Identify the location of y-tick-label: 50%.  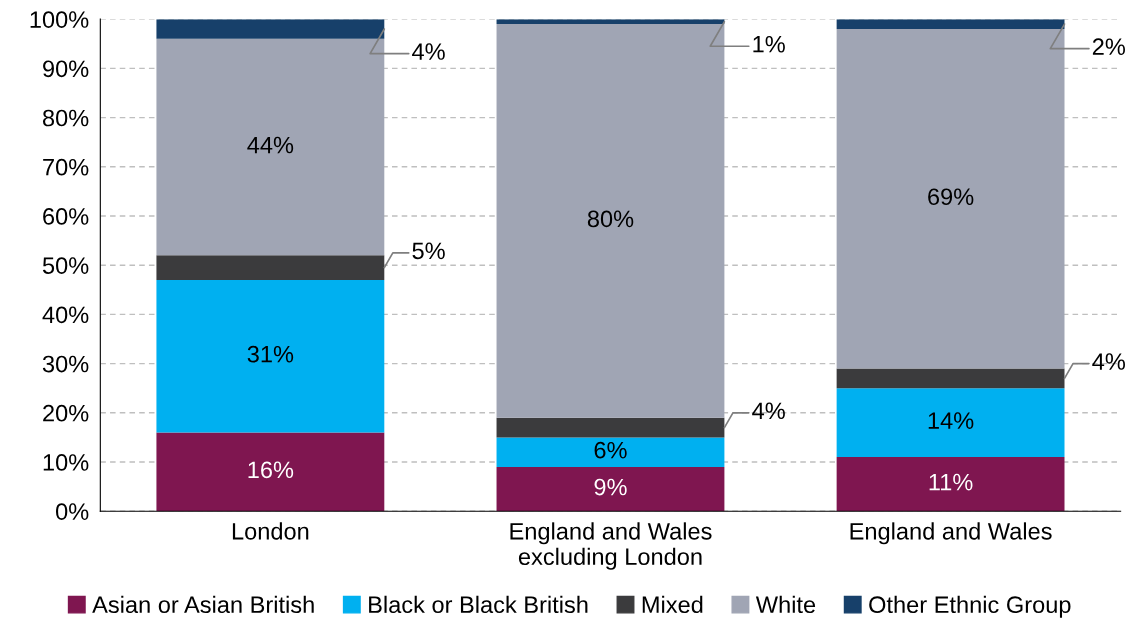
(65, 265).